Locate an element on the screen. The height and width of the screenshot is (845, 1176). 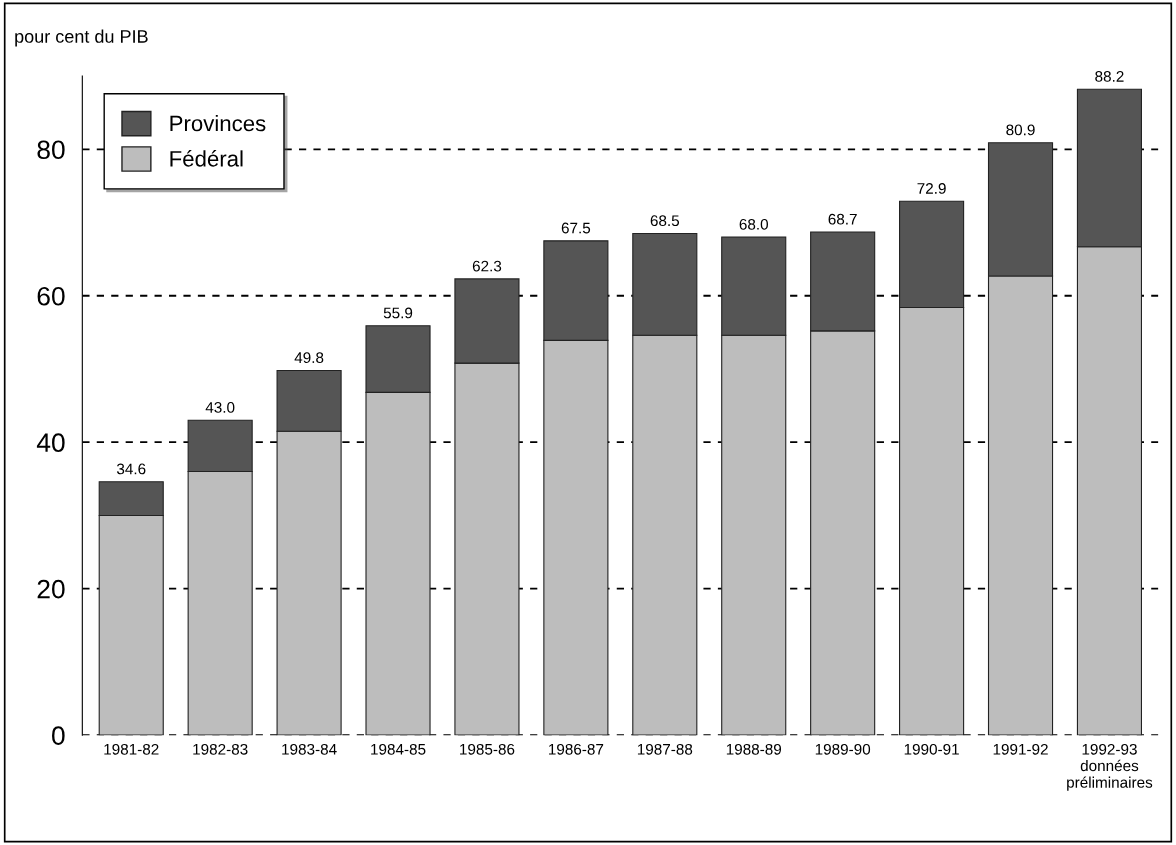
y-tick-label: 60 is located at coordinates (51, 296).